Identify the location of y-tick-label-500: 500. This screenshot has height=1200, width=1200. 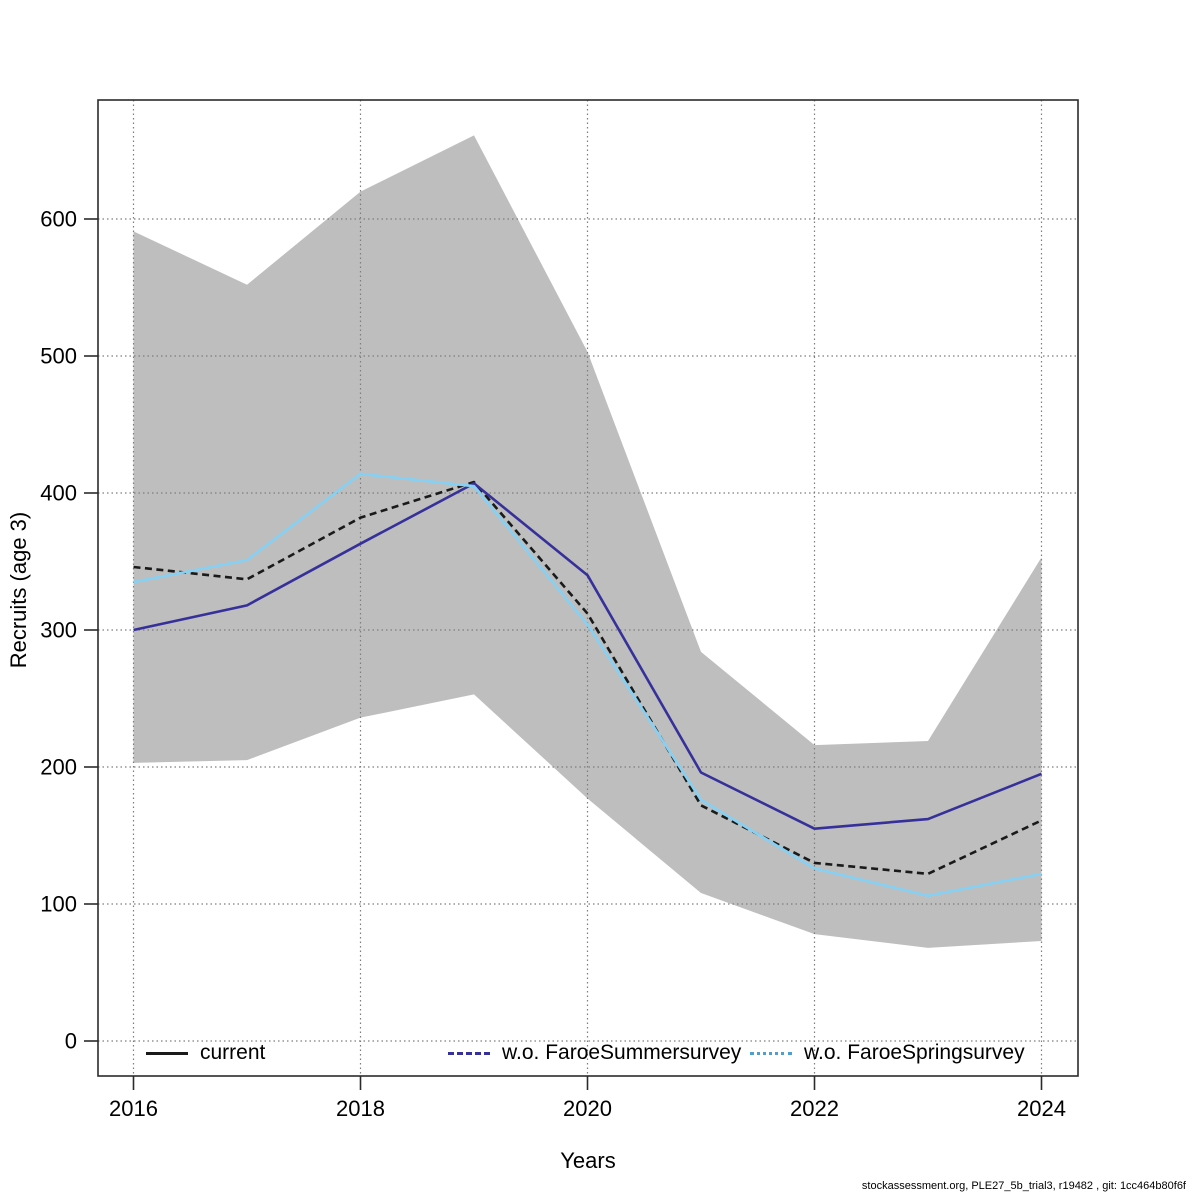
(58, 356).